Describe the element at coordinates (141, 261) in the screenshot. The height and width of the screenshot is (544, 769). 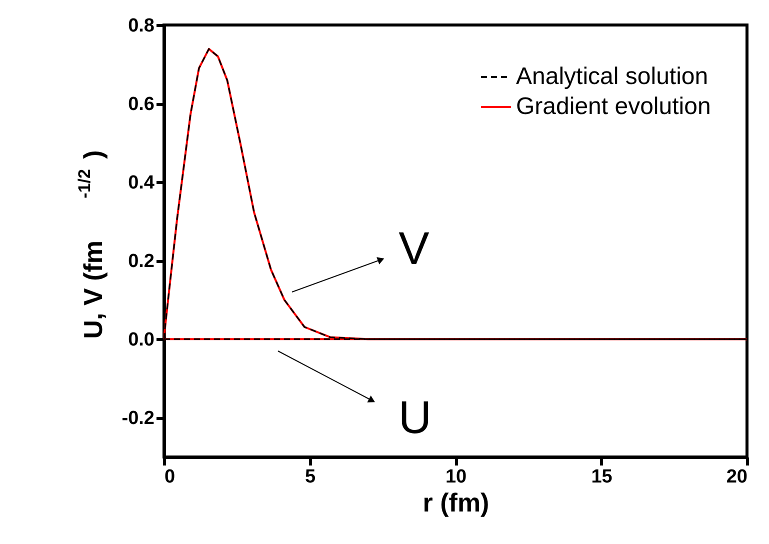
I see `y-tick-label: 0.2` at that location.